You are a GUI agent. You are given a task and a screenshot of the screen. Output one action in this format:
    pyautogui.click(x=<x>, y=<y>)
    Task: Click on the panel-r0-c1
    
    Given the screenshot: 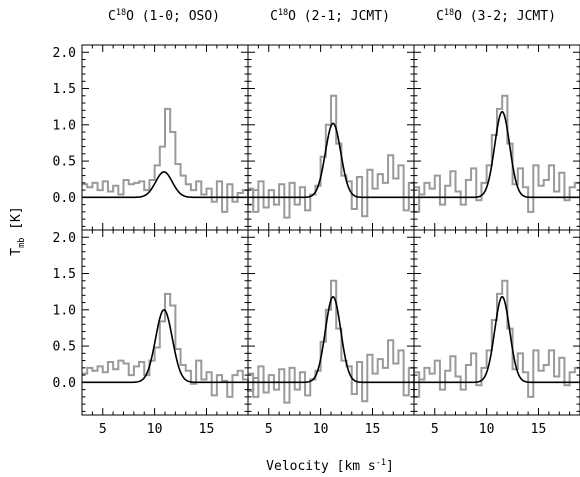 What is the action you would take?
    pyautogui.click(x=336, y=137)
    